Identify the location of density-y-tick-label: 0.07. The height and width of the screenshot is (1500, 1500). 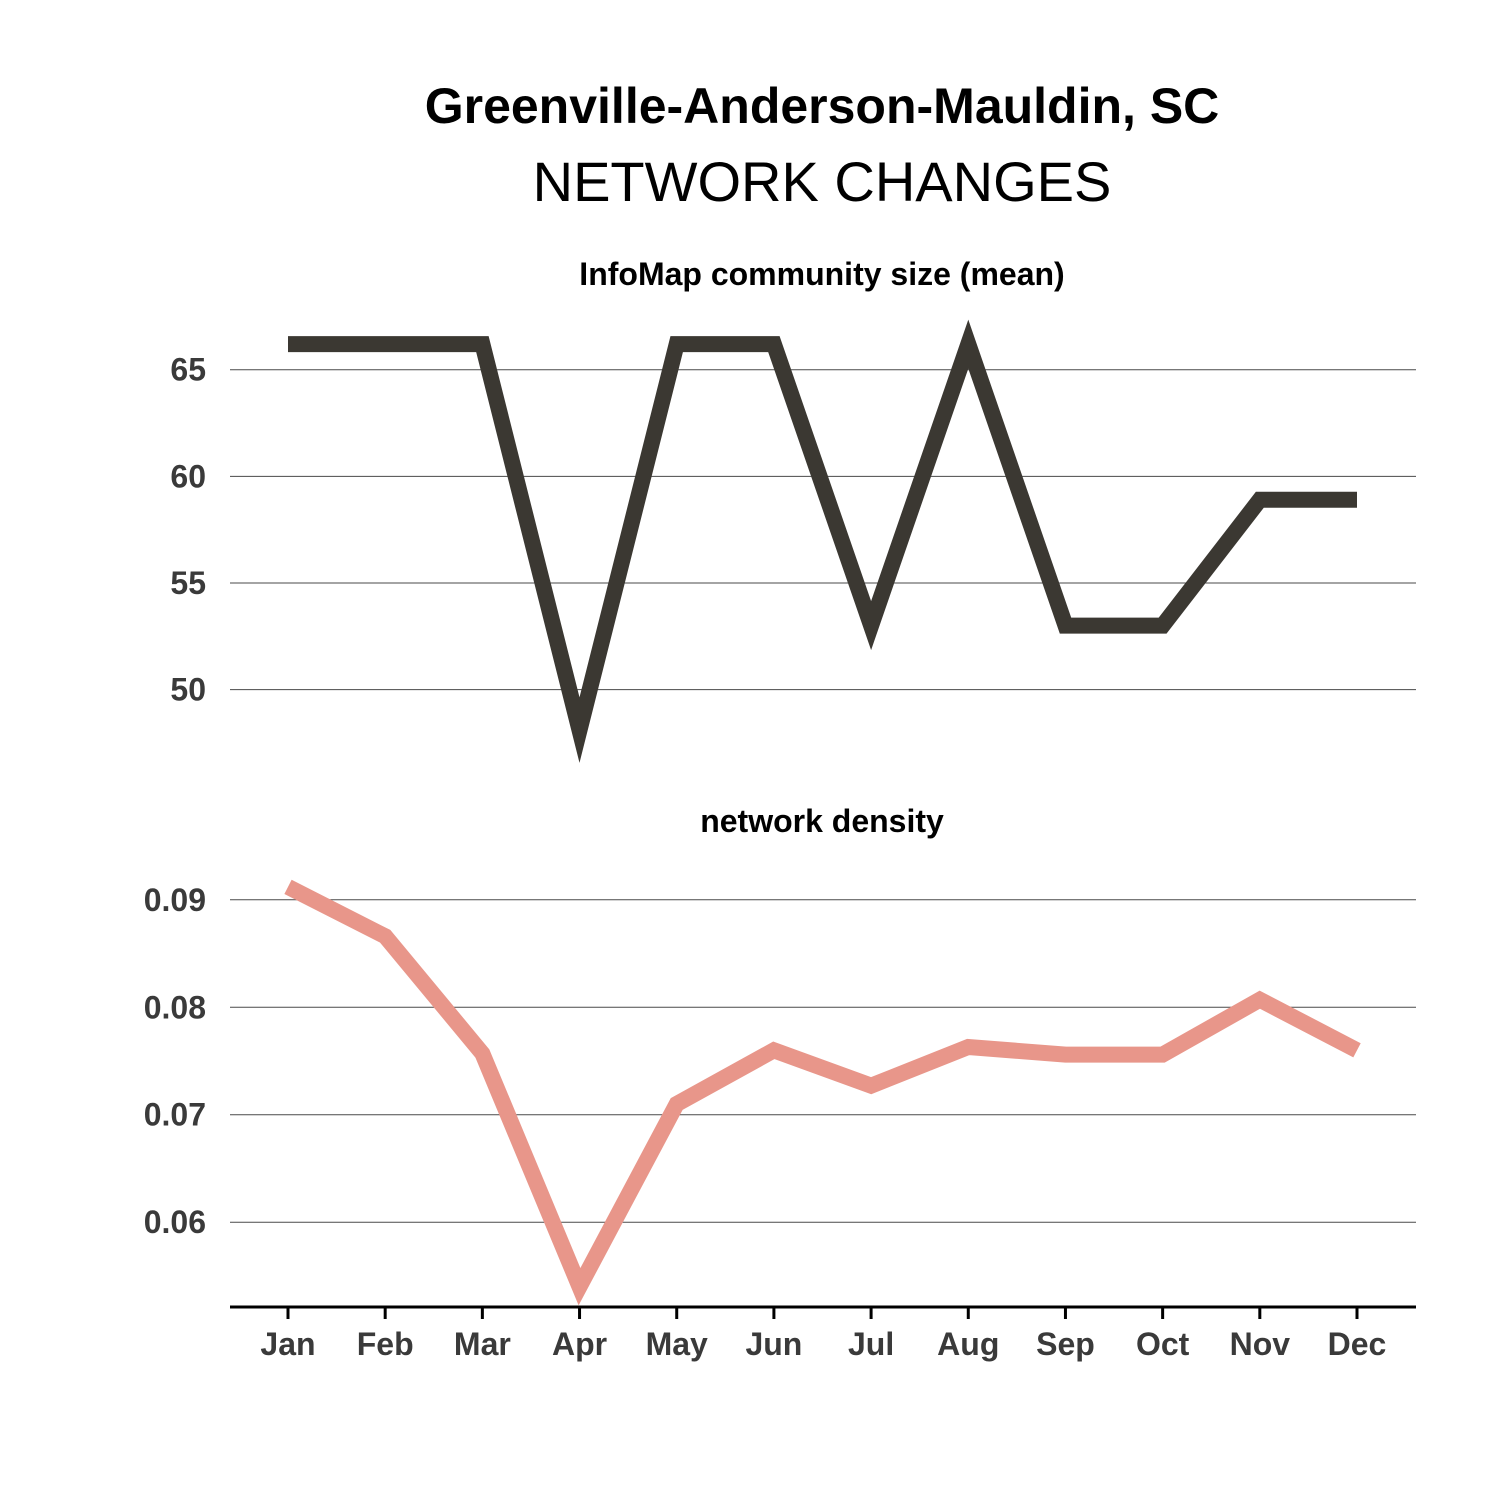
(175, 1115).